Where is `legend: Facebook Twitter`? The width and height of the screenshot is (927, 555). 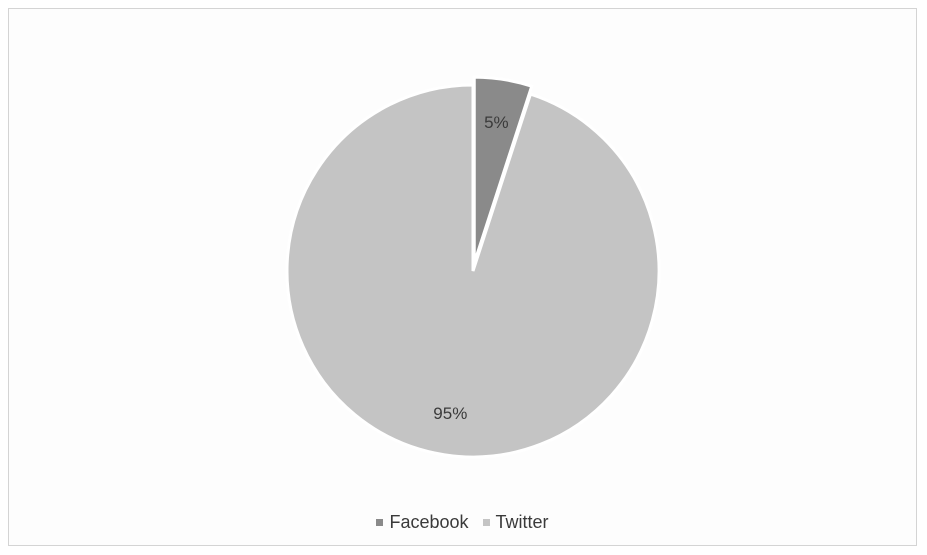 legend: Facebook Twitter is located at coordinates (462, 522).